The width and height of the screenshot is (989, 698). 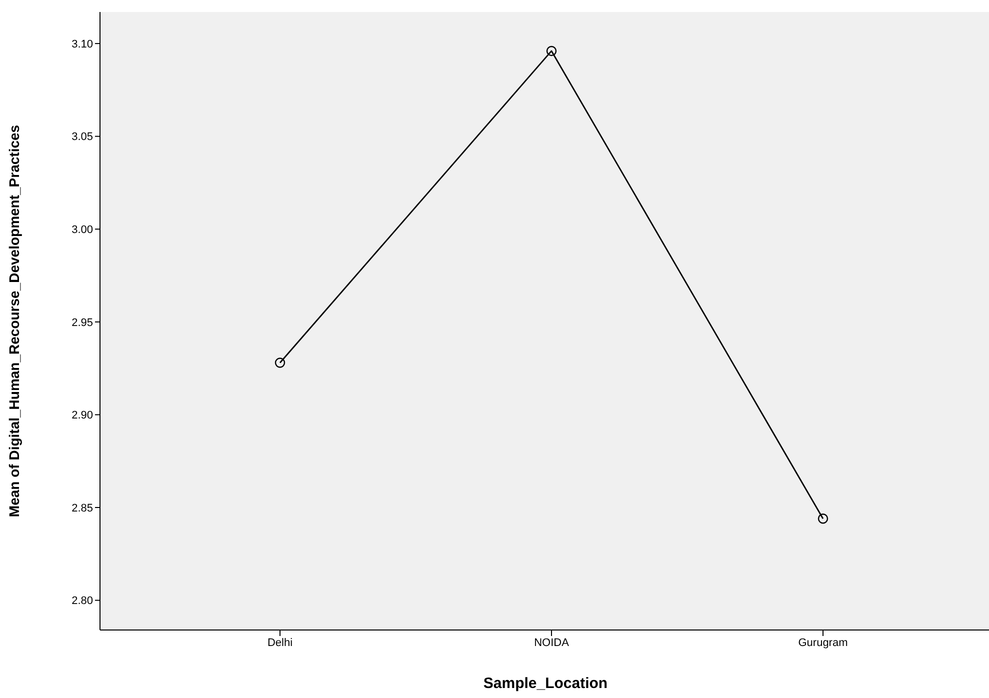 What do you see at coordinates (82, 230) in the screenshot?
I see `y-tick-label: 3.00` at bounding box center [82, 230].